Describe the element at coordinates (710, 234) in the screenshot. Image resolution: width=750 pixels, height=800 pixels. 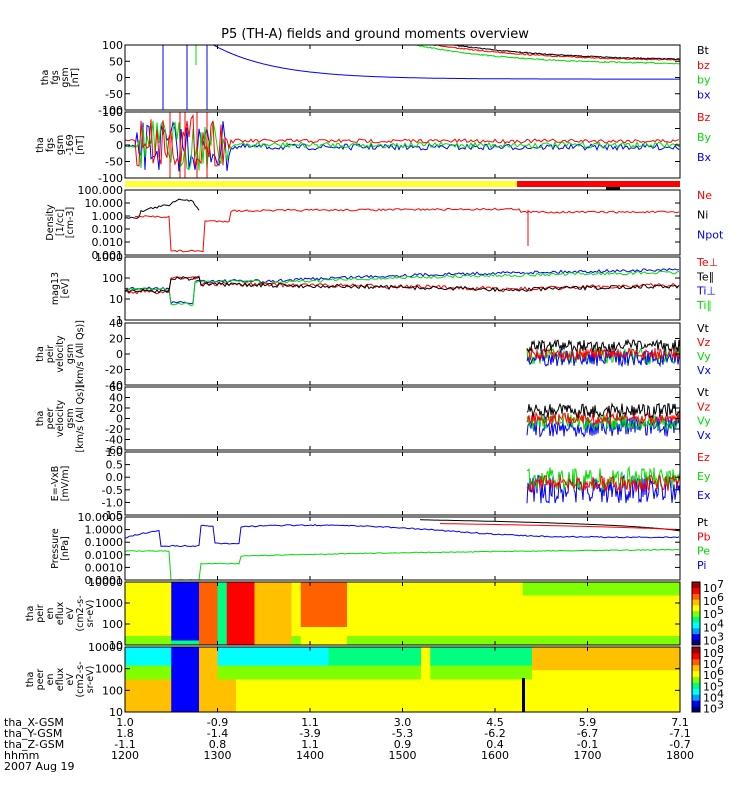
I see `legend-entry: Npot` at that location.